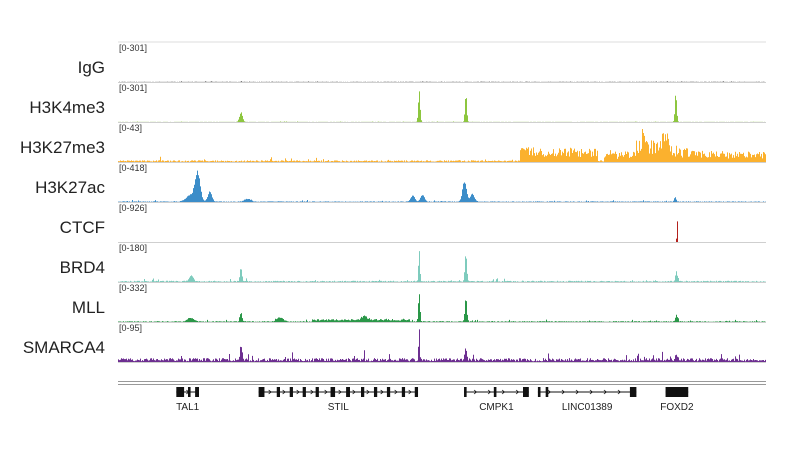 Image resolution: width=800 pixels, height=450 pixels. I want to click on gene-label-cmpk1: CMPK1, so click(496, 407).